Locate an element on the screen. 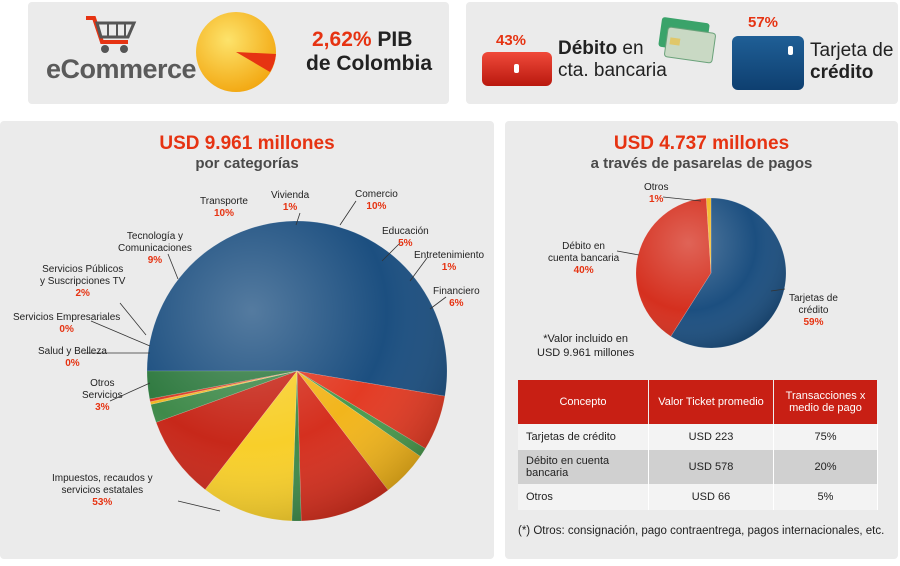  label-vivienda-pct: 1% is located at coordinates (290, 207).